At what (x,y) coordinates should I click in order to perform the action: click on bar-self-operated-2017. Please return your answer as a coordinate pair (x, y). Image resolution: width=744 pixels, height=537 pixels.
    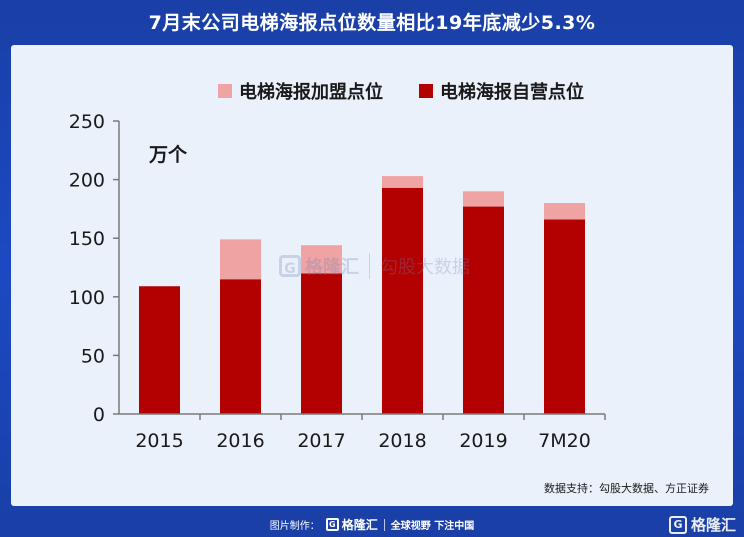
    Looking at the image, I should click on (321, 343).